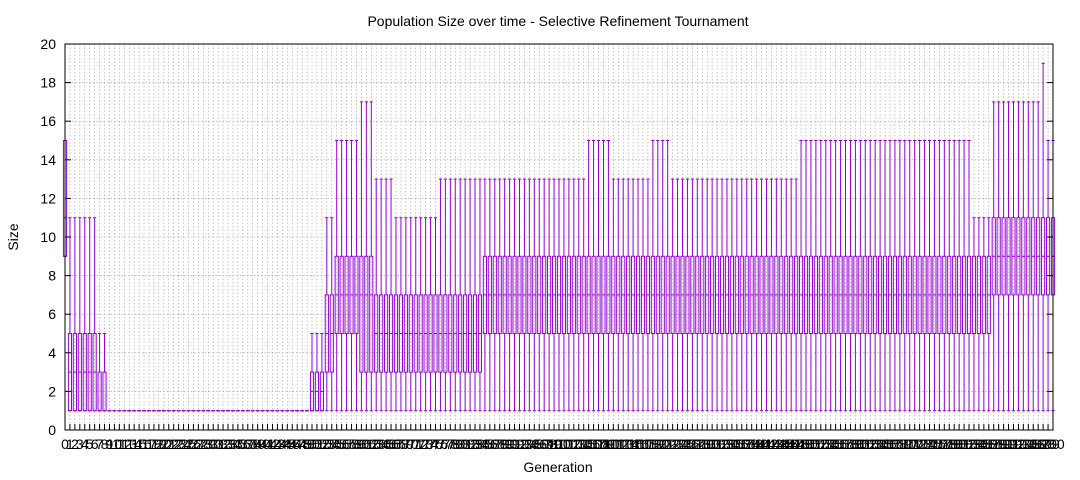 The image size is (1080, 480). I want to click on x-tick-label: 167, so click(890, 444).